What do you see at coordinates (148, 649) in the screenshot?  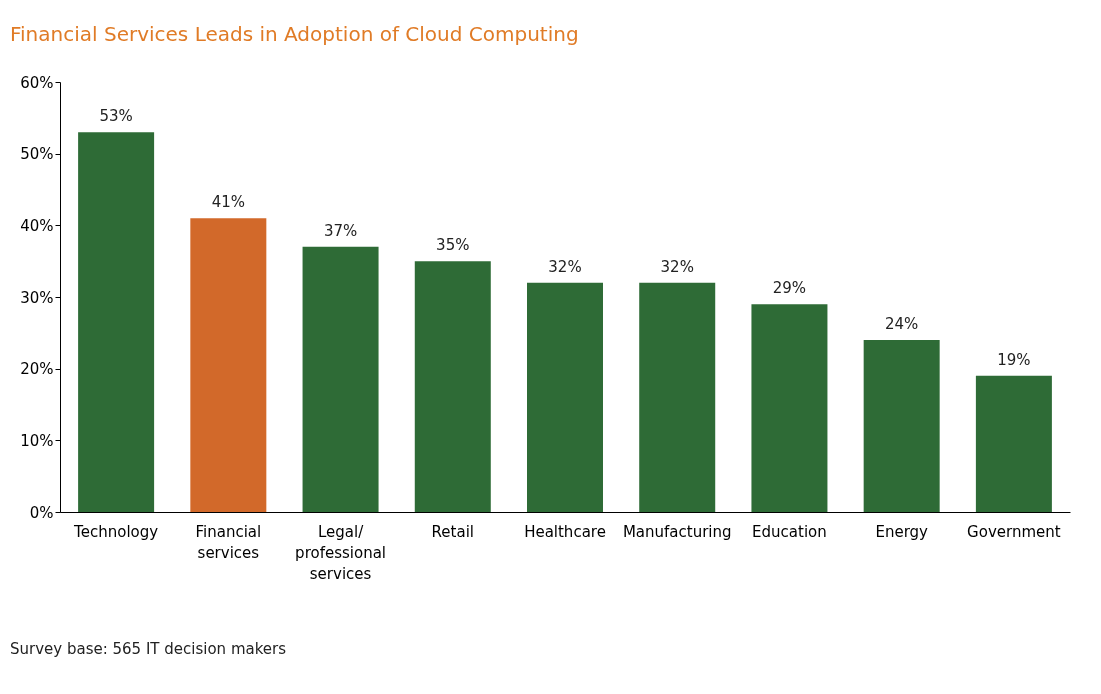 I see `text: Survey base: 565 IT decision makers` at bounding box center [148, 649].